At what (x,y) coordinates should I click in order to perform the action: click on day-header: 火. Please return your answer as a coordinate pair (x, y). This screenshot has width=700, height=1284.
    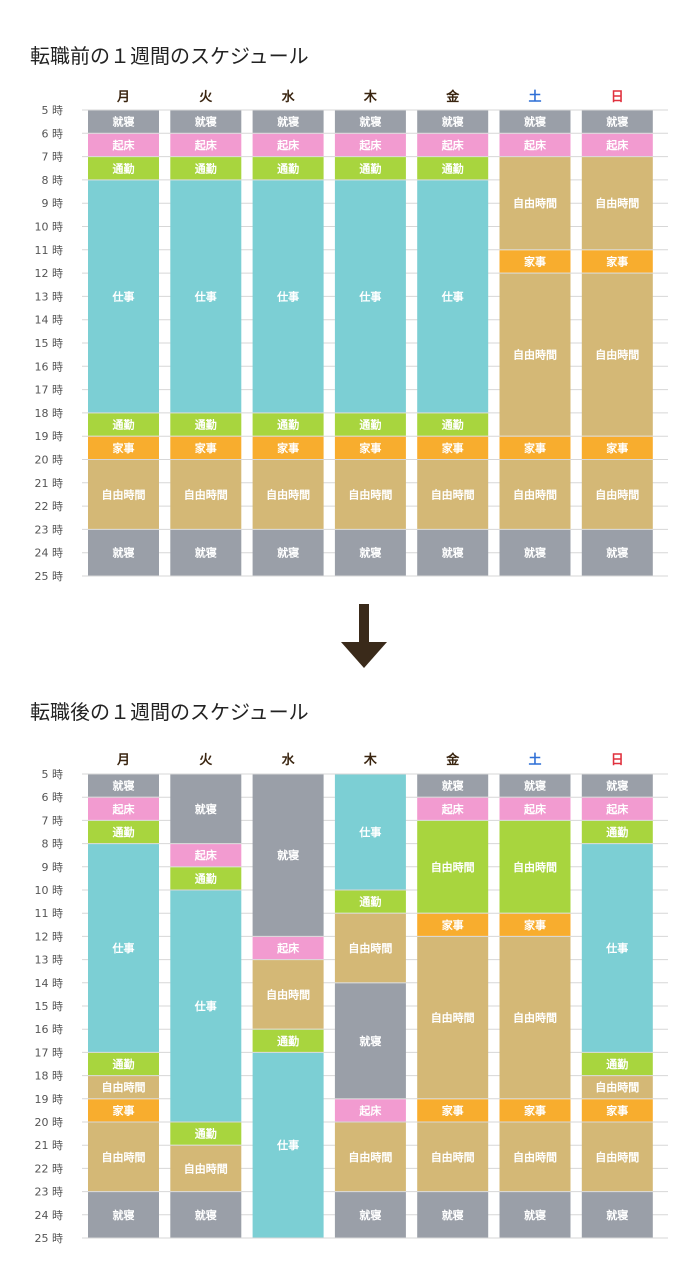
    Looking at the image, I should click on (206, 97).